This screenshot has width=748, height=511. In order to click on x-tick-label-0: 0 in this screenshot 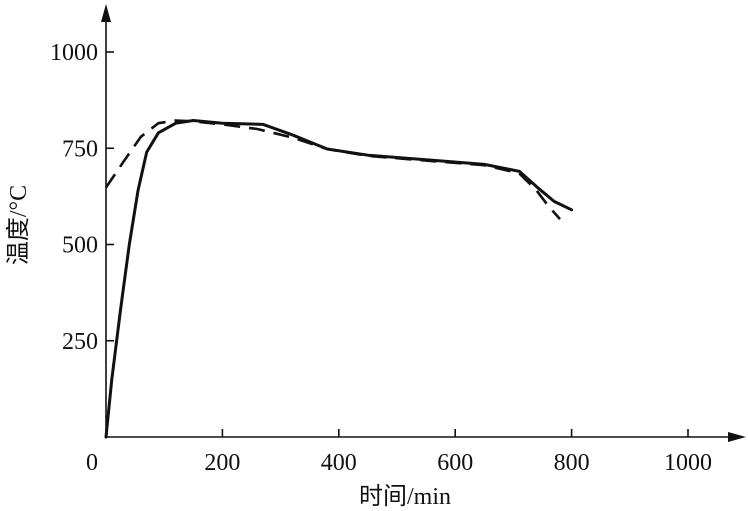, I will do `click(92, 463)`.